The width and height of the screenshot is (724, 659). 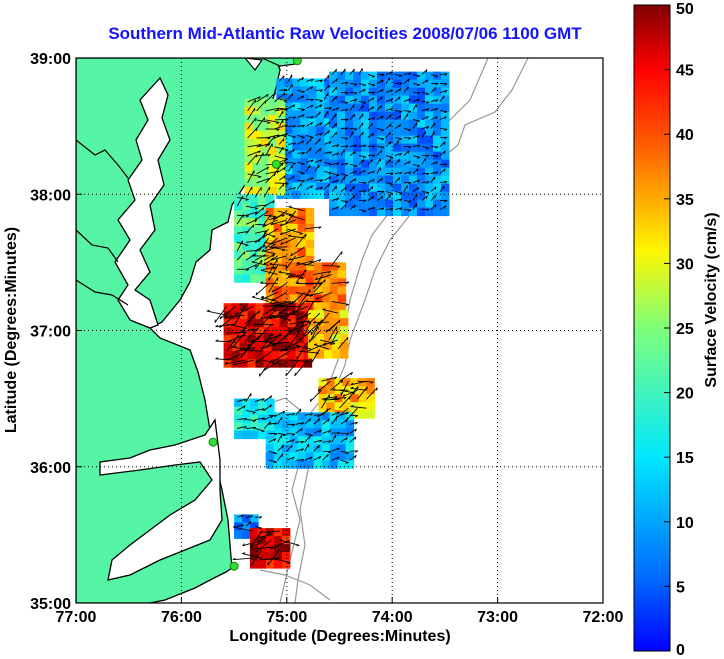 What do you see at coordinates (254, 64) in the screenshot?
I see `delaware-bay` at bounding box center [254, 64].